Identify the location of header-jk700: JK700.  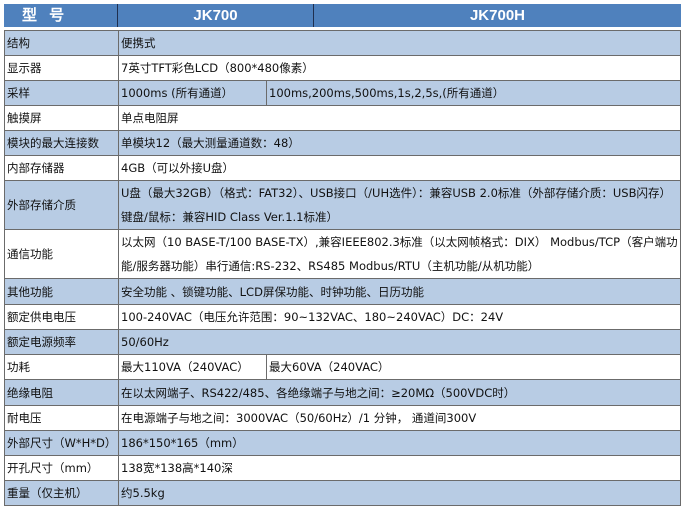
(216, 15).